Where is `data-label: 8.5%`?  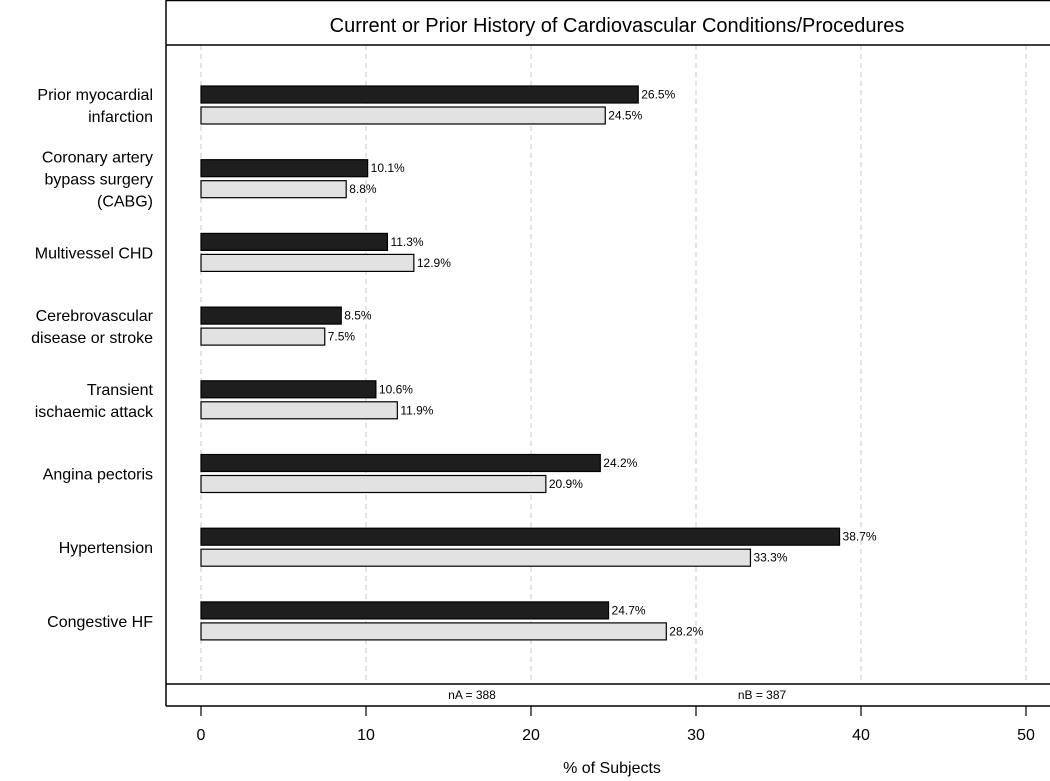
data-label: 8.5% is located at coordinates (358, 316).